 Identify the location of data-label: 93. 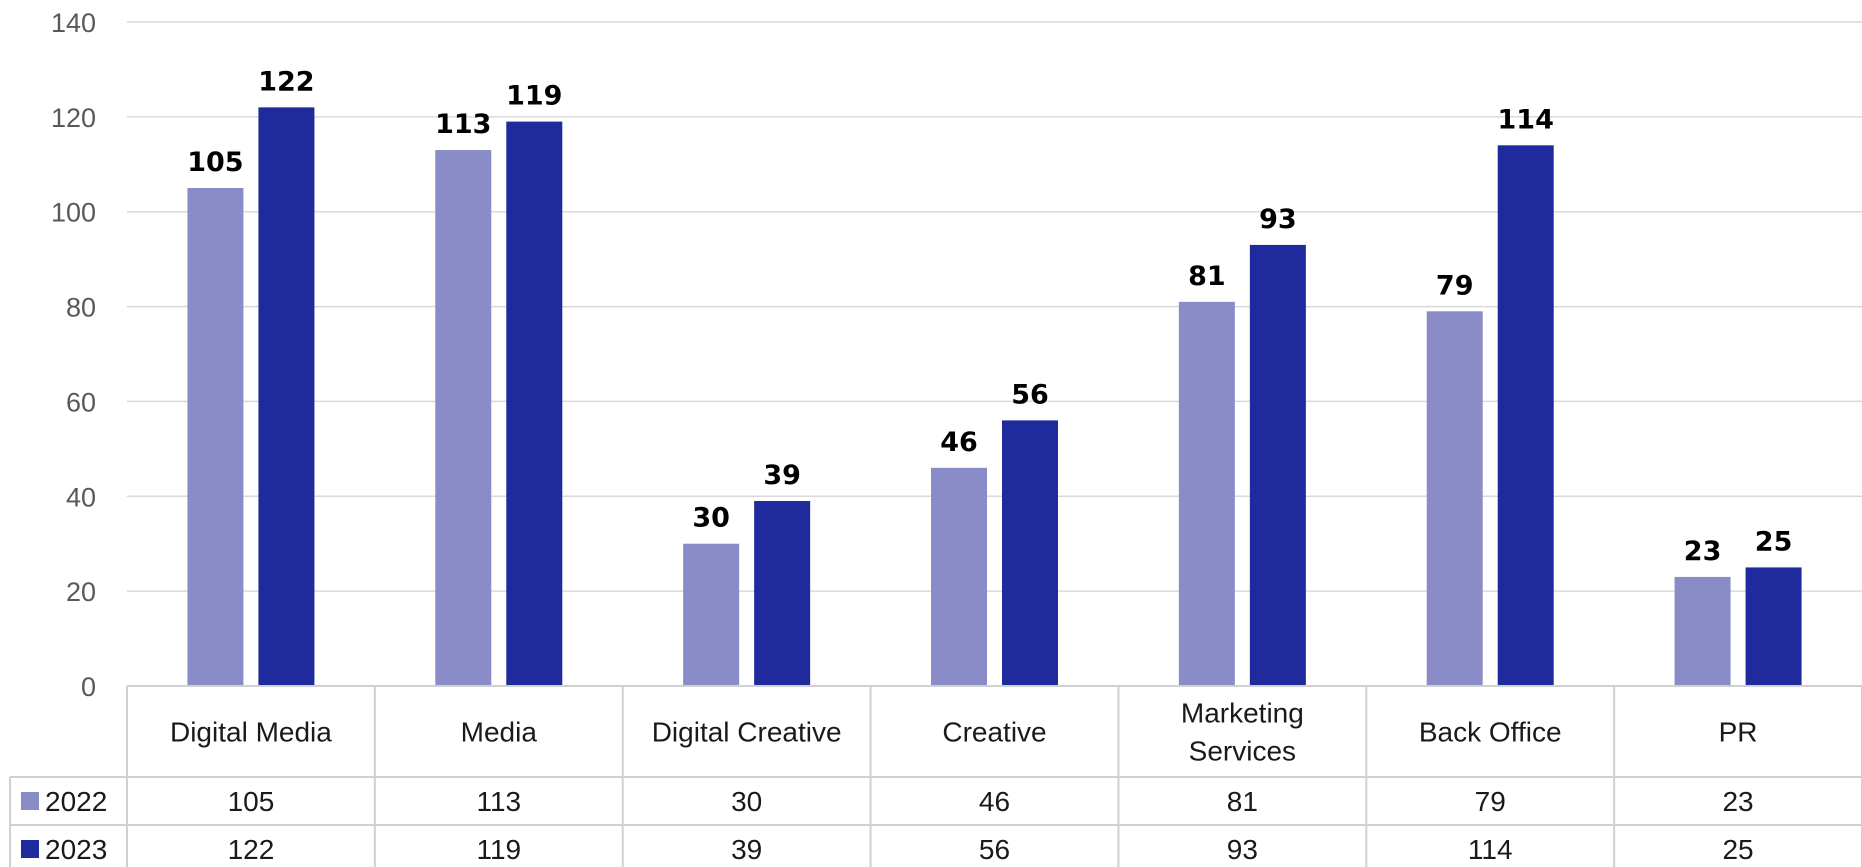
(1278, 219).